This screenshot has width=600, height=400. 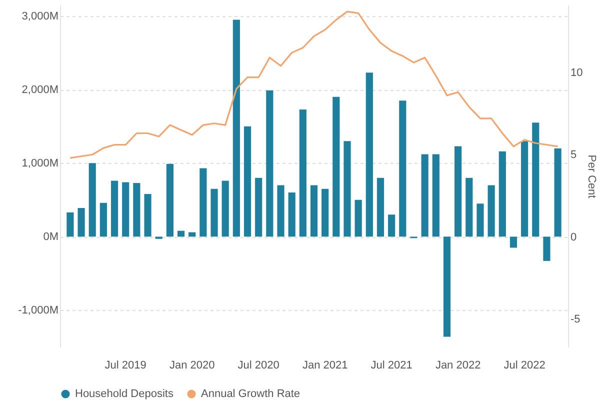 I want to click on y-tick-label: -1,000M, so click(x=38, y=310).